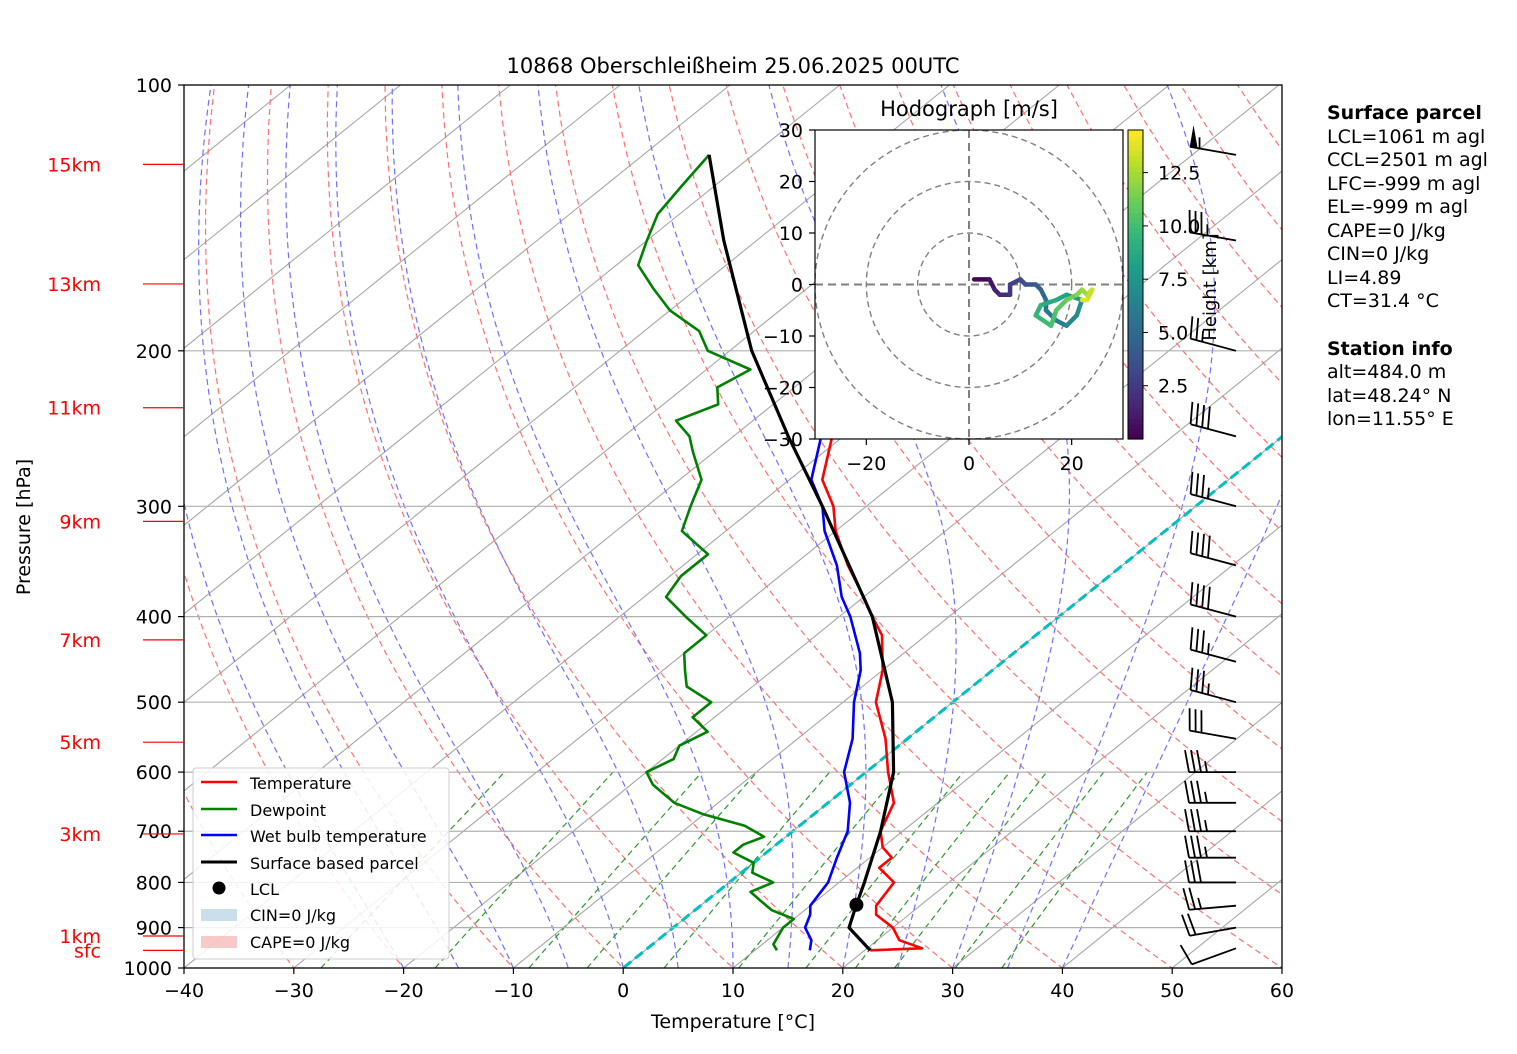  I want to click on colorbar-tick: 2.5, so click(1173, 387).